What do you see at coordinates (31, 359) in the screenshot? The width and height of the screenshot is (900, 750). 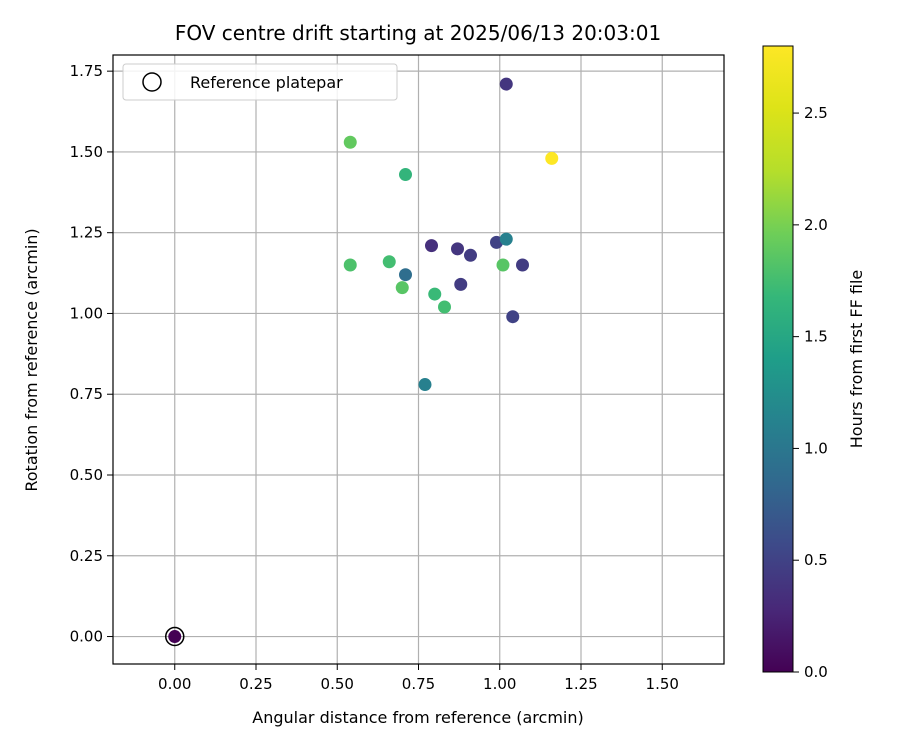 I see `y-axis-label: Rotation from reference (arcmin)` at bounding box center [31, 359].